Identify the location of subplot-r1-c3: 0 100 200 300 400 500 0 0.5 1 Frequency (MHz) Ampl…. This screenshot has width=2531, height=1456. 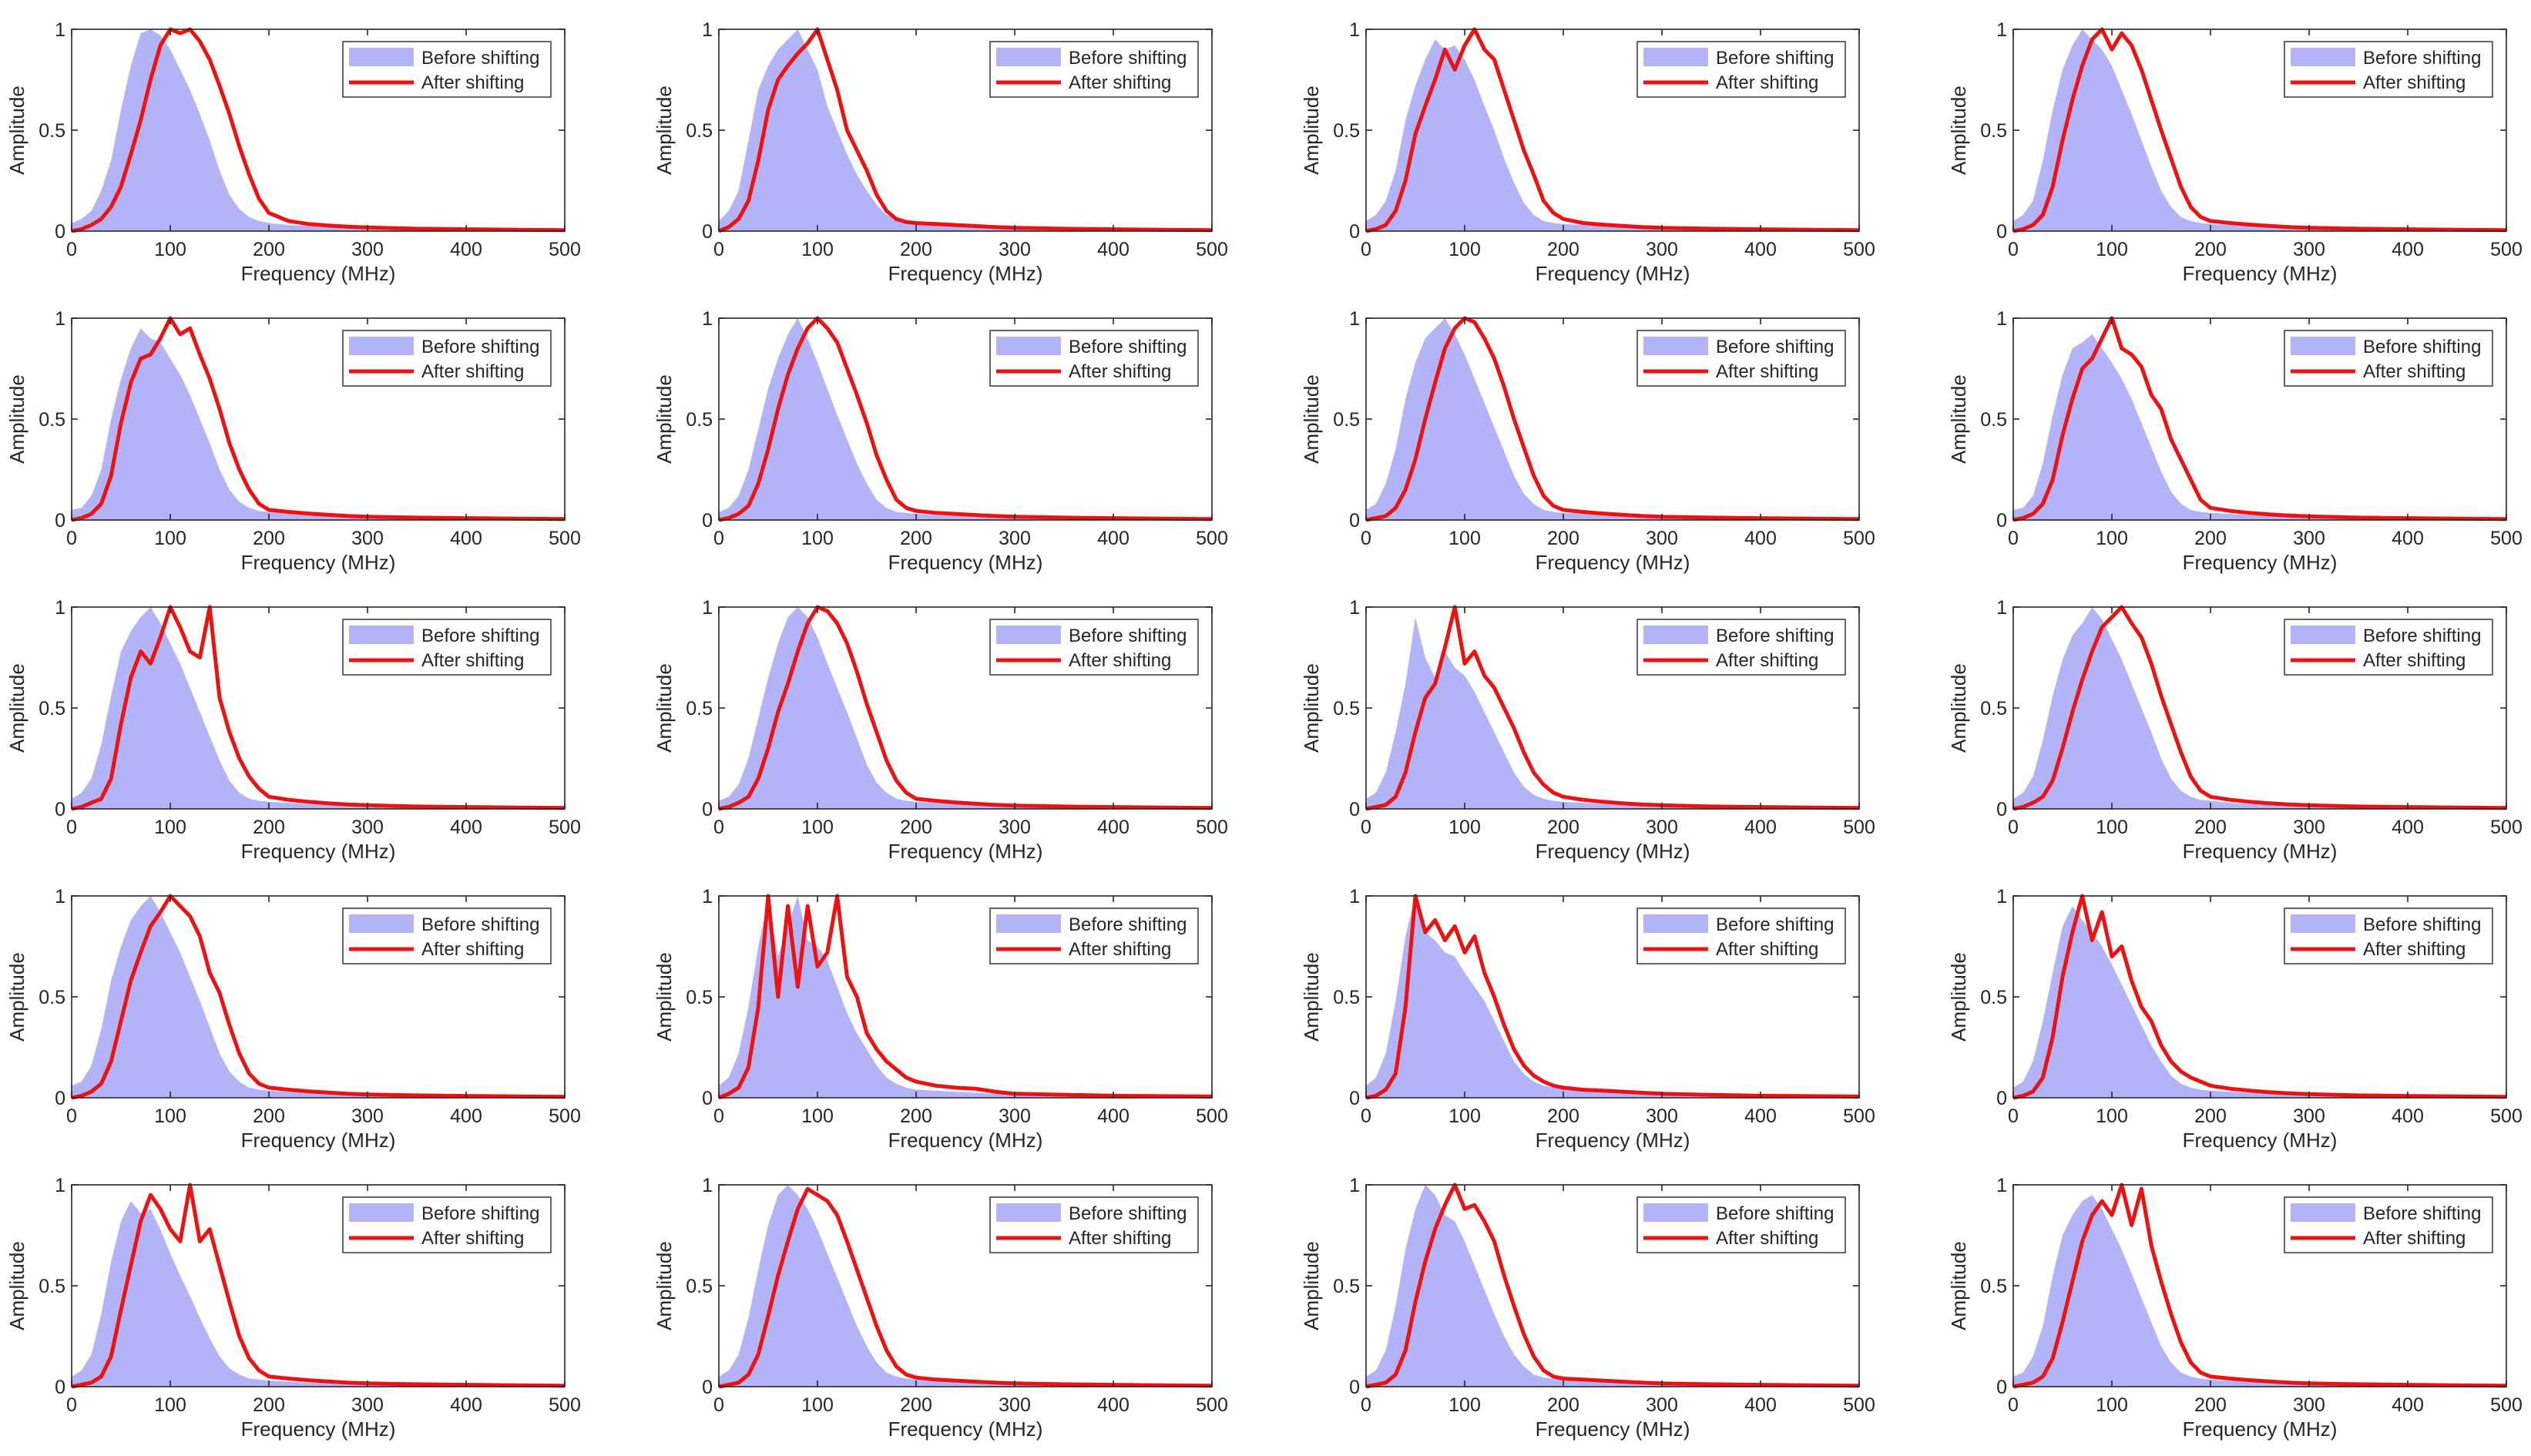
(1587, 152).